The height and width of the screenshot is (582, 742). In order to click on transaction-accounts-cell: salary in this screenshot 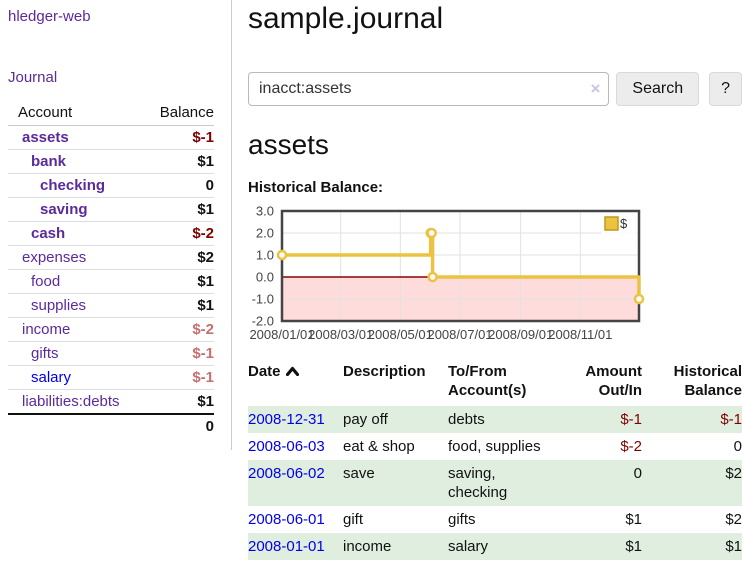, I will do `click(468, 546)`.